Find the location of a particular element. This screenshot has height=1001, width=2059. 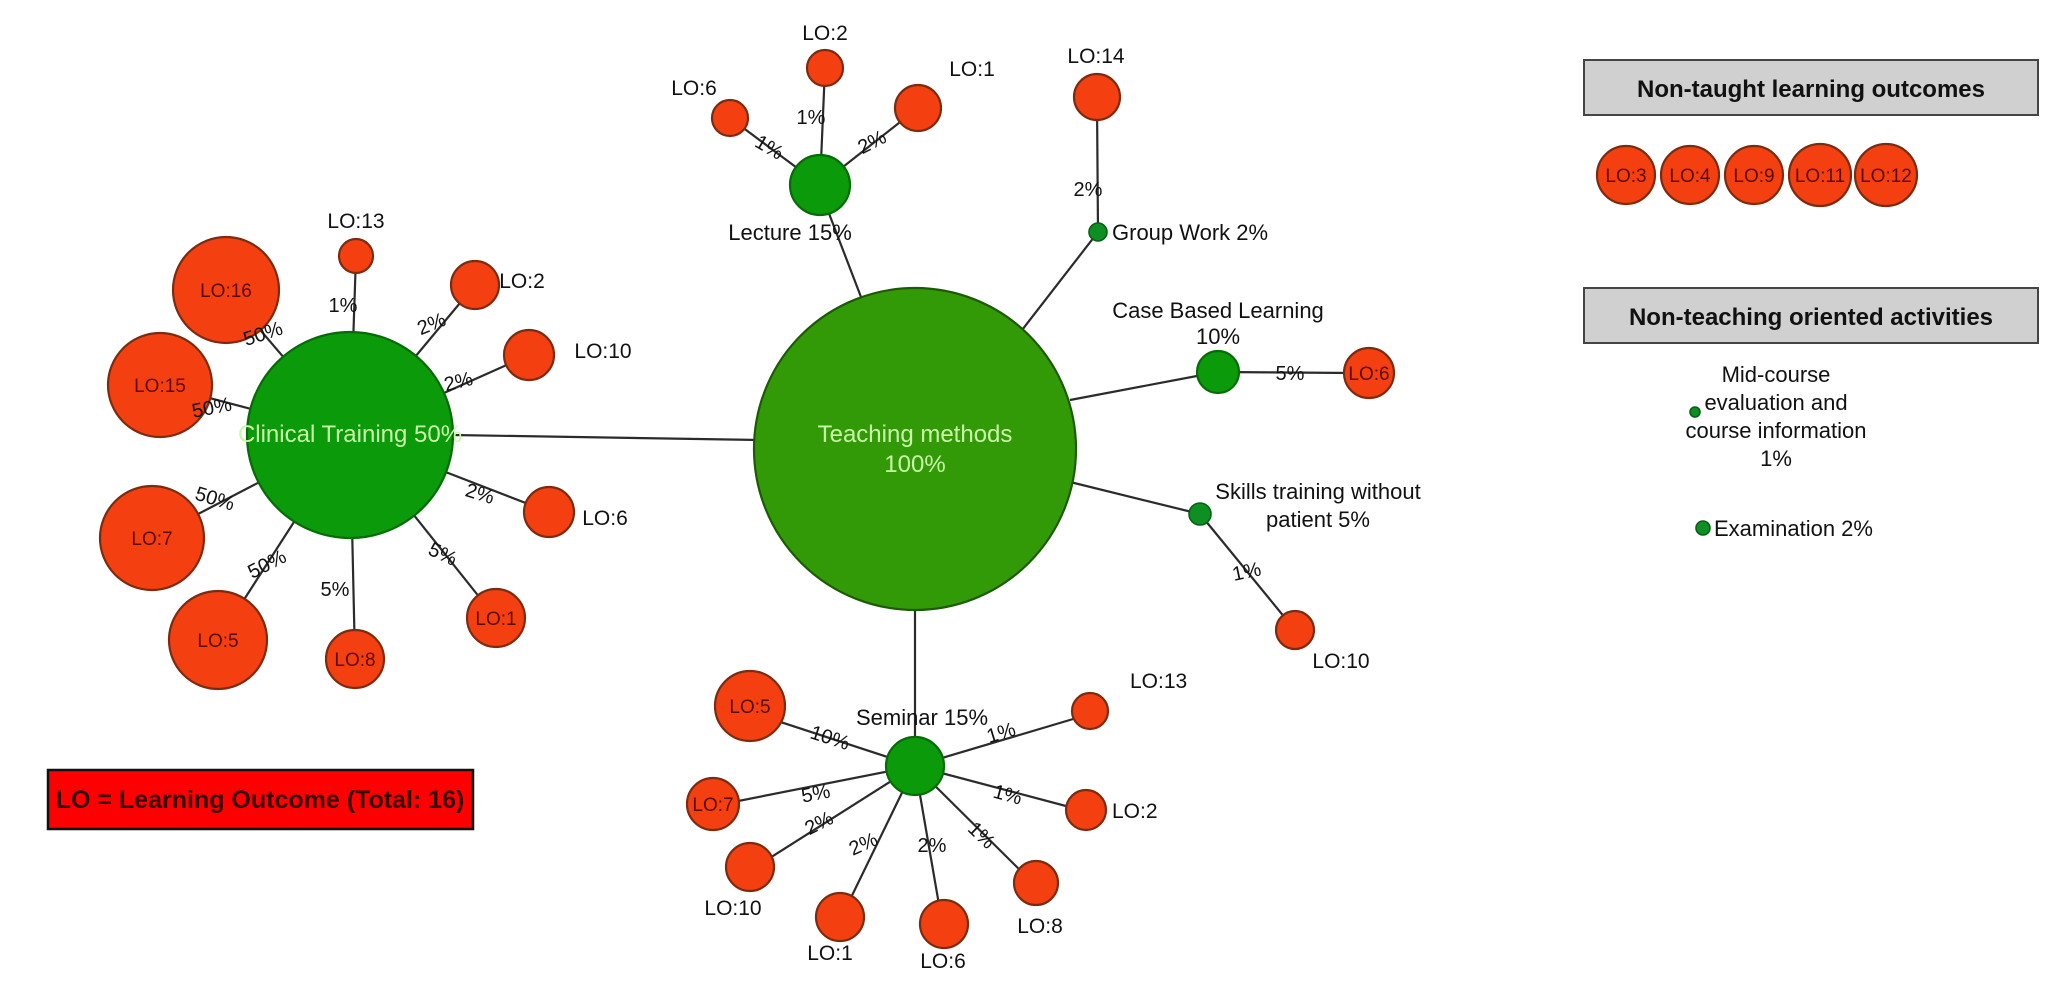

clinical-training-label: Clinical Training 50% is located at coordinates (350, 434).